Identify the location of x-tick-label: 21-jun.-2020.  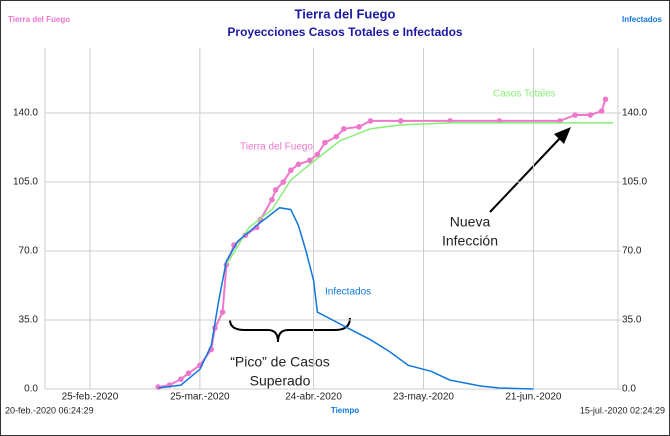
(533, 397).